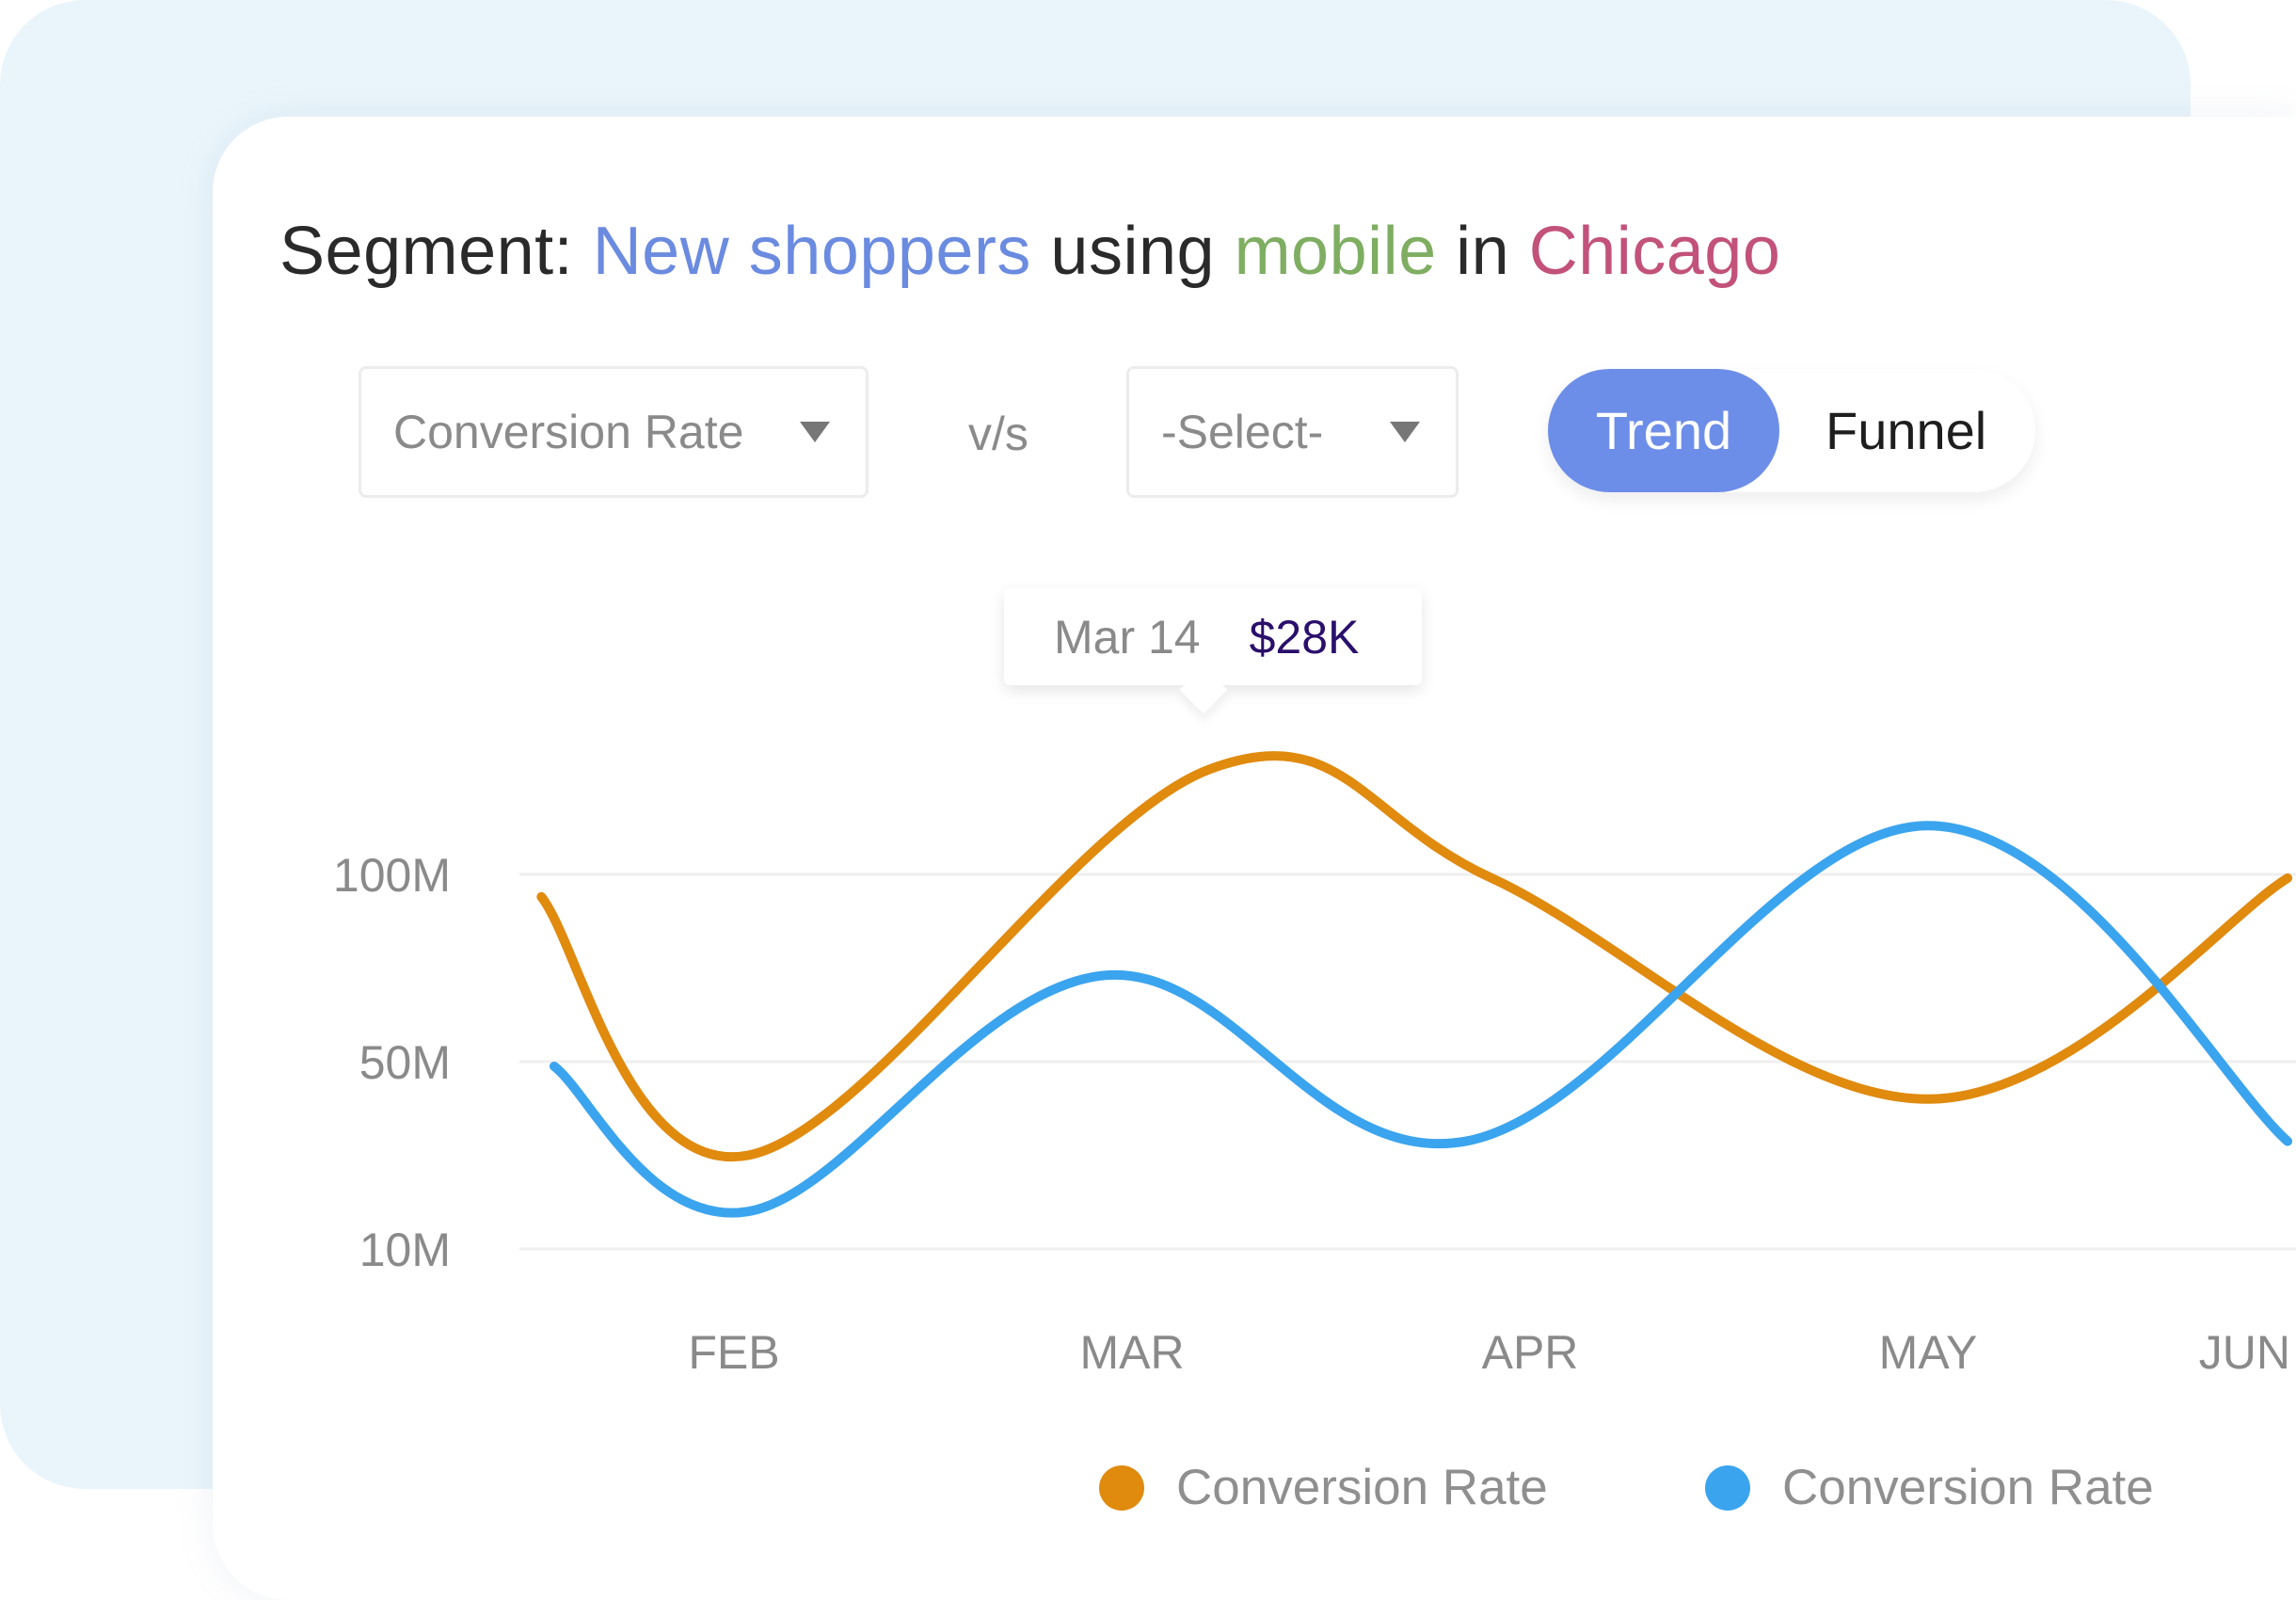 The height and width of the screenshot is (1600, 2296). Describe the element at coordinates (811, 251) in the screenshot. I see `segment-audience: New shoppers` at that location.